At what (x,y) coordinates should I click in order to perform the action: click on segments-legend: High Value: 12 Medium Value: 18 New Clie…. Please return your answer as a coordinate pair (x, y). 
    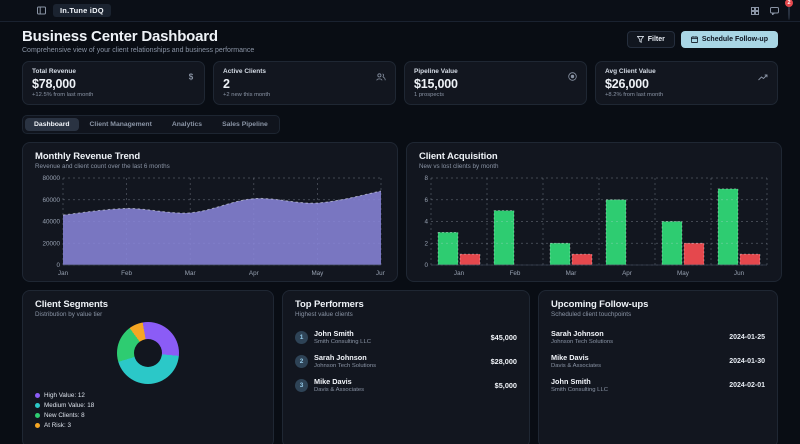
    Looking at the image, I should click on (148, 410).